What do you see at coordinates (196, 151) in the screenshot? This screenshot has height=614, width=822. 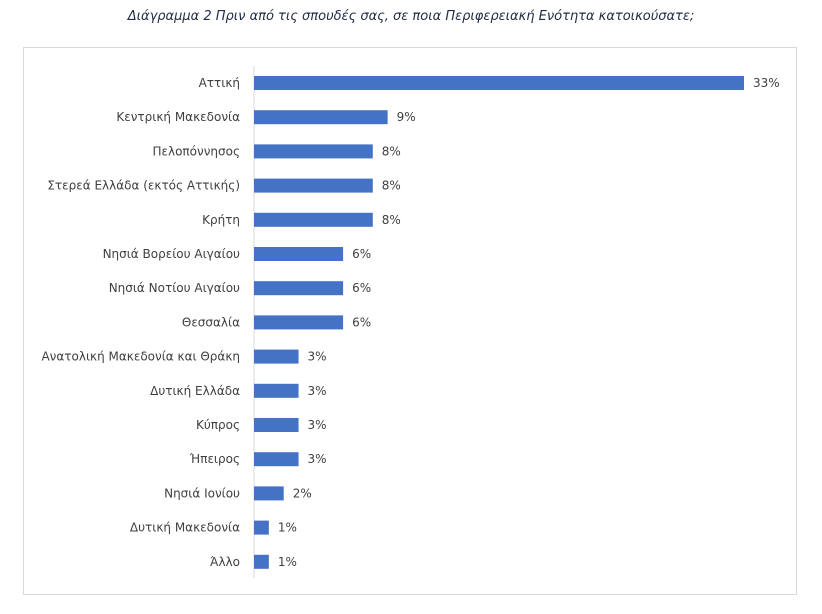 I see `category-label: Πελοπόννησος` at bounding box center [196, 151].